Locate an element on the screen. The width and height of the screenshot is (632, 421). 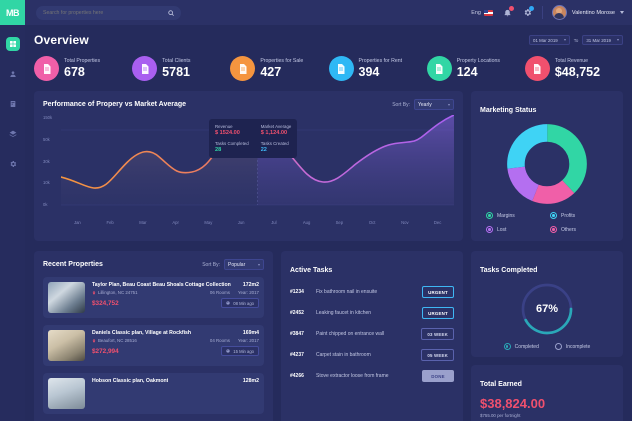
stat-value: 427 is located at coordinates (271, 72).